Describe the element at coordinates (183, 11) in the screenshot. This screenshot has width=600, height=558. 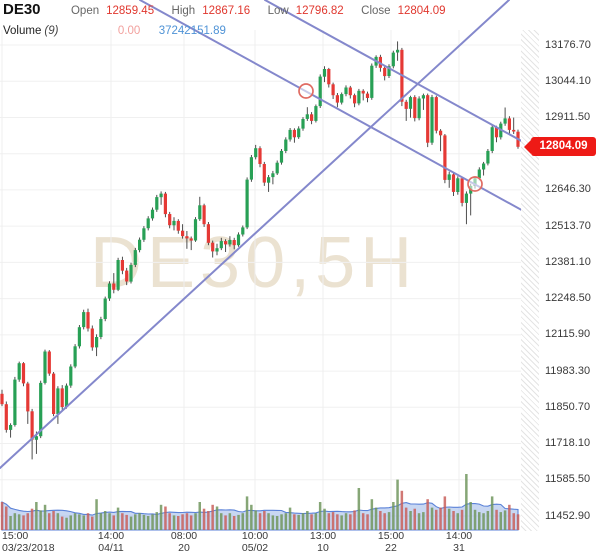
I see `high-label: High` at that location.